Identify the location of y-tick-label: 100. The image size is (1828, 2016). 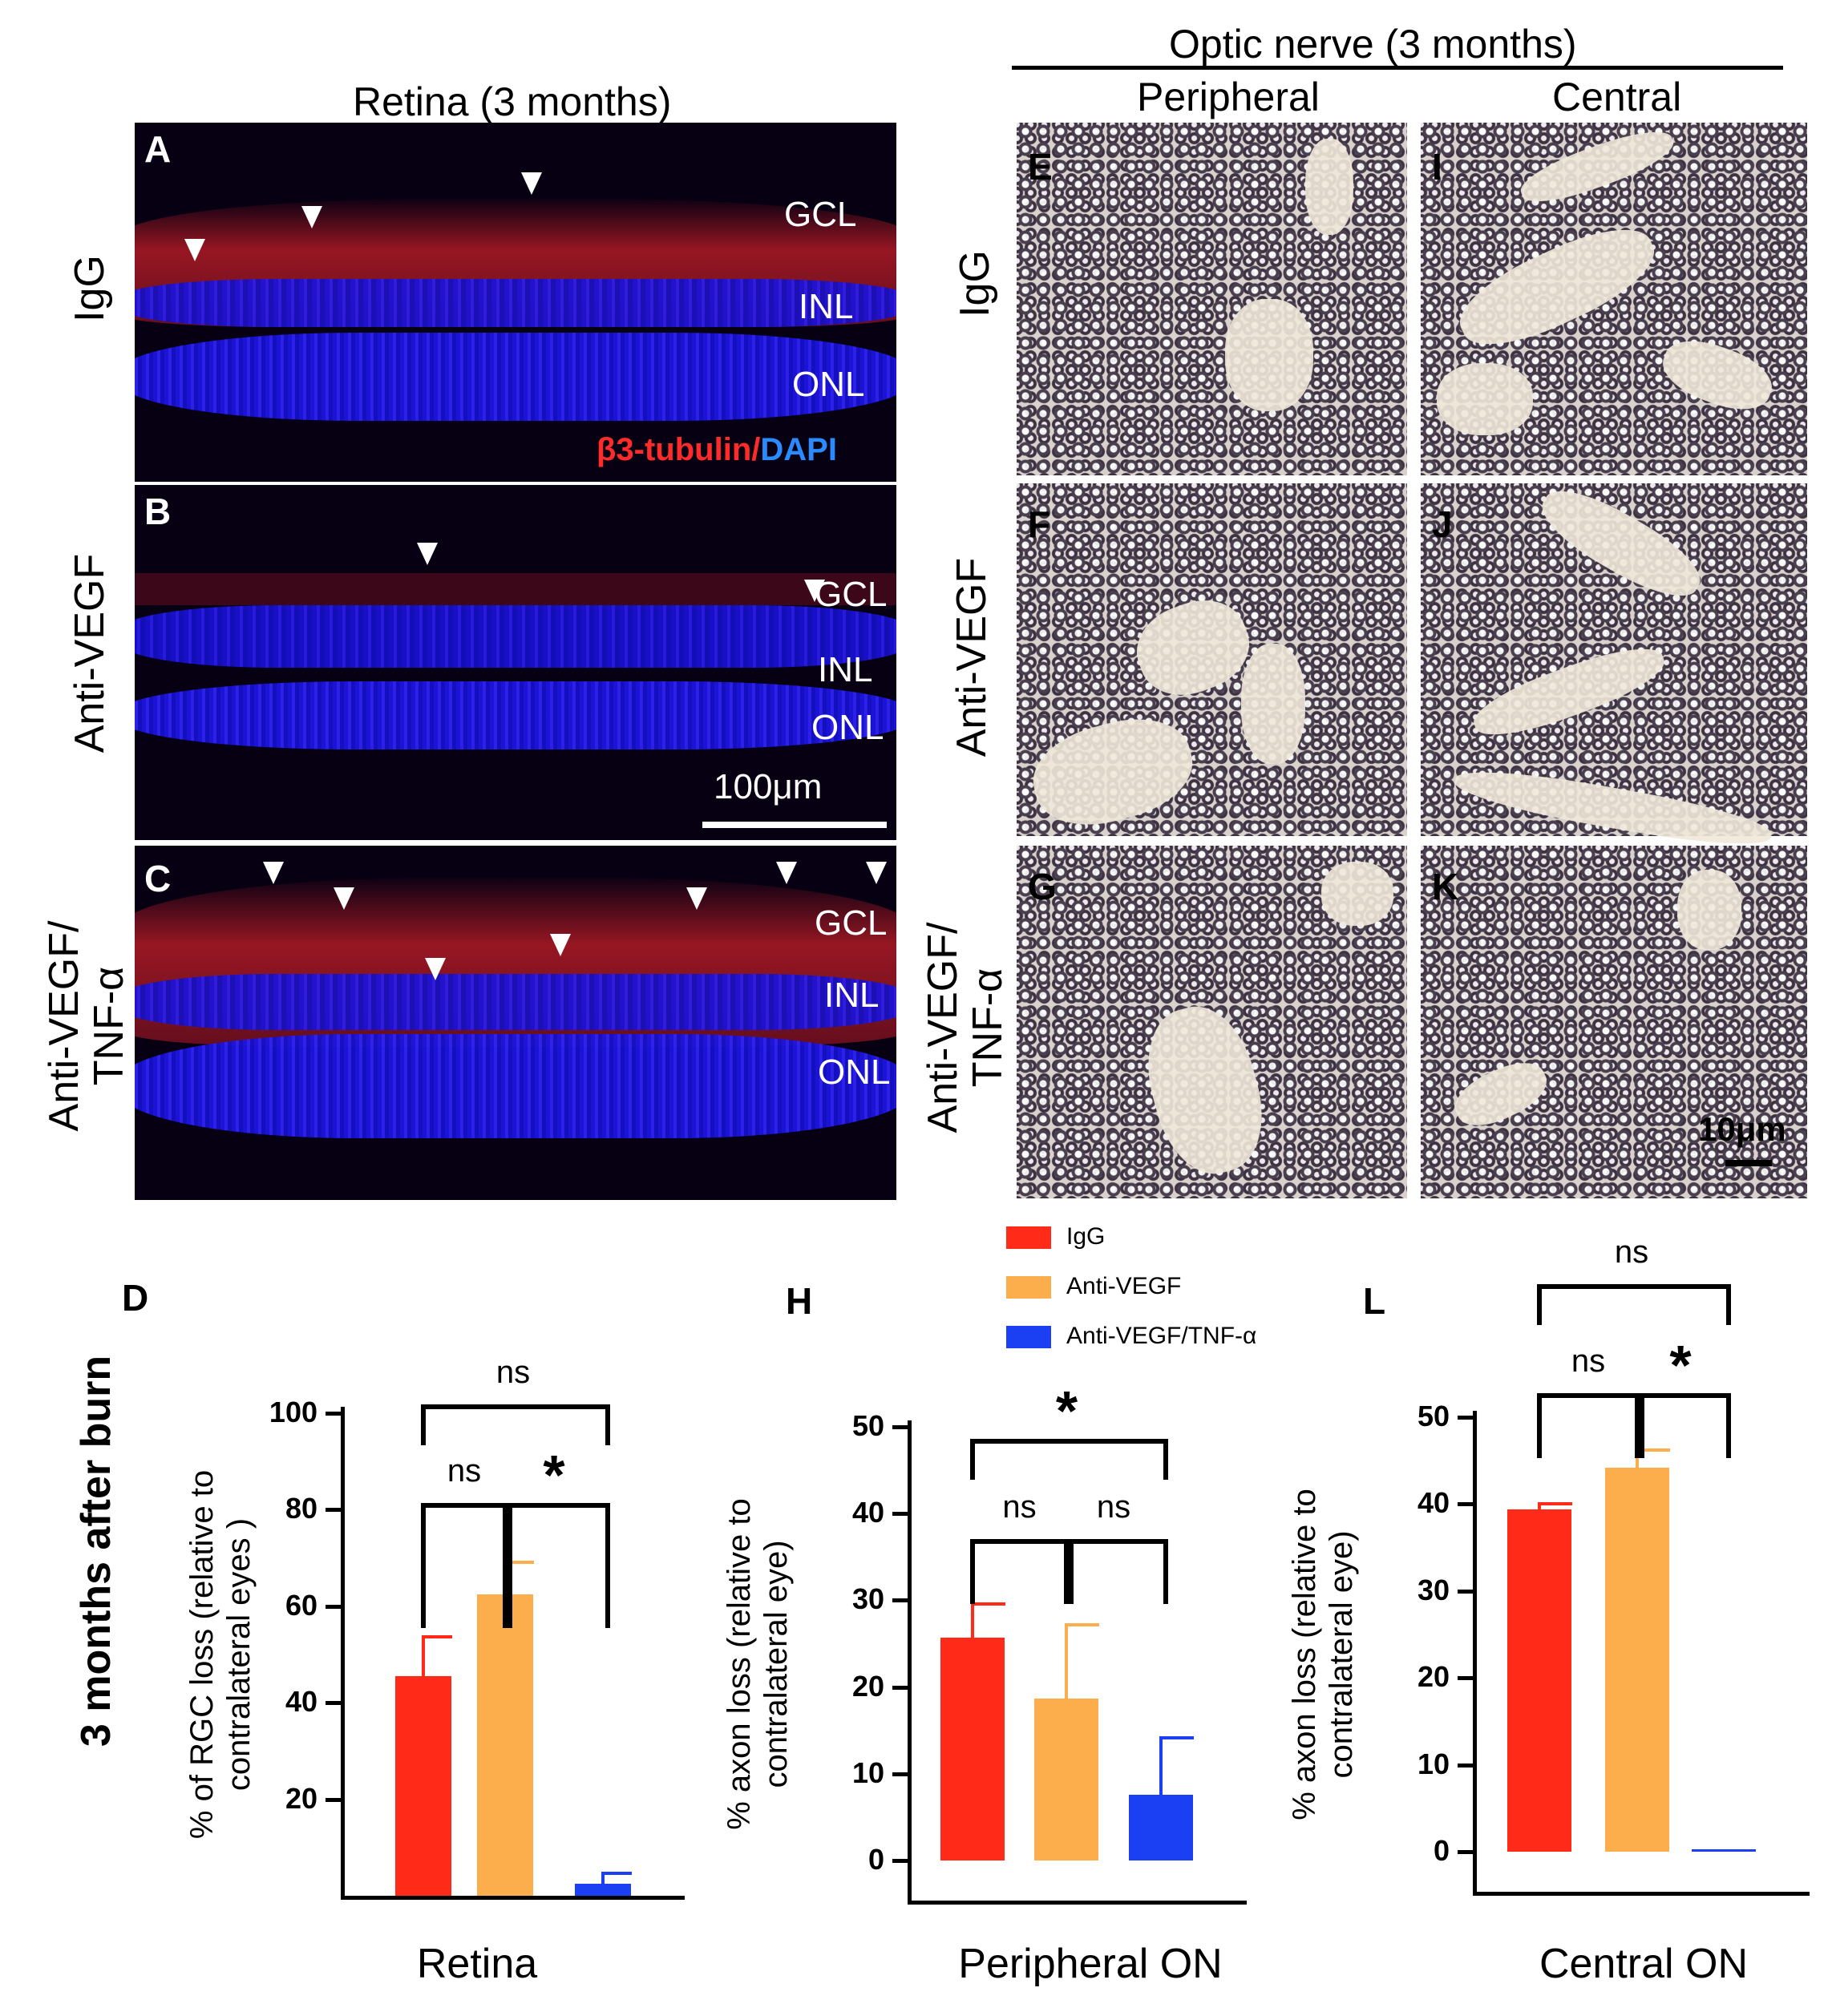
(293, 1412).